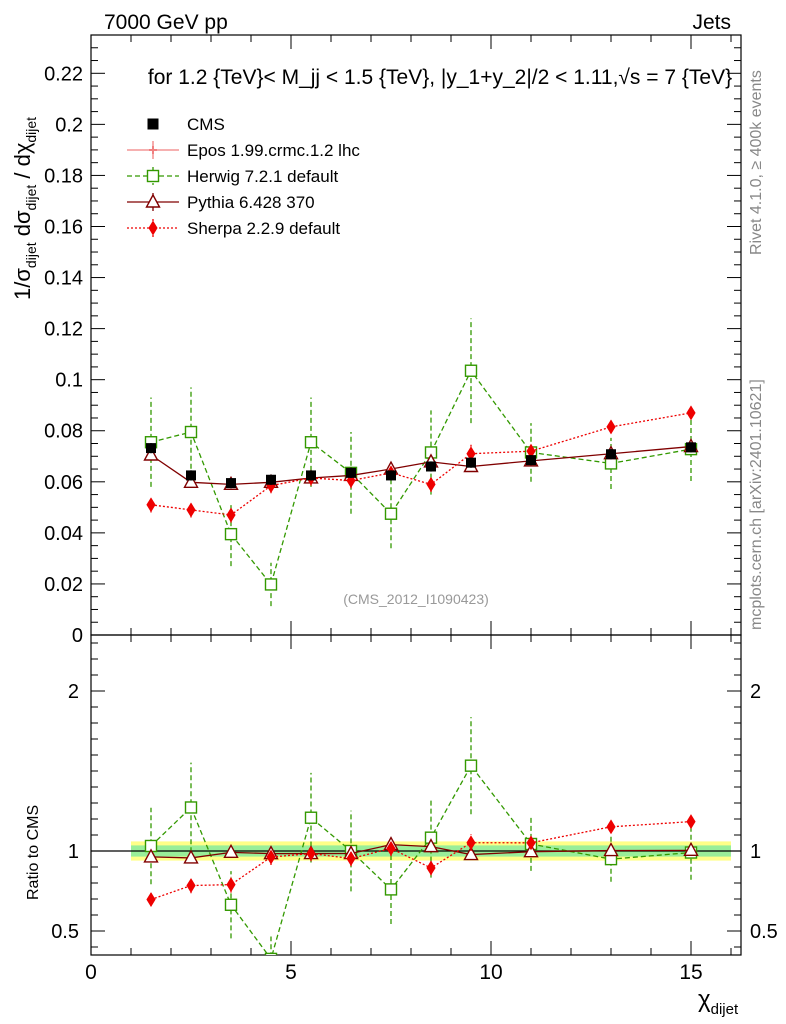 This screenshot has height=1024, width=786. Describe the element at coordinates (153, 124) in the screenshot. I see `legend-marker-cms` at that location.